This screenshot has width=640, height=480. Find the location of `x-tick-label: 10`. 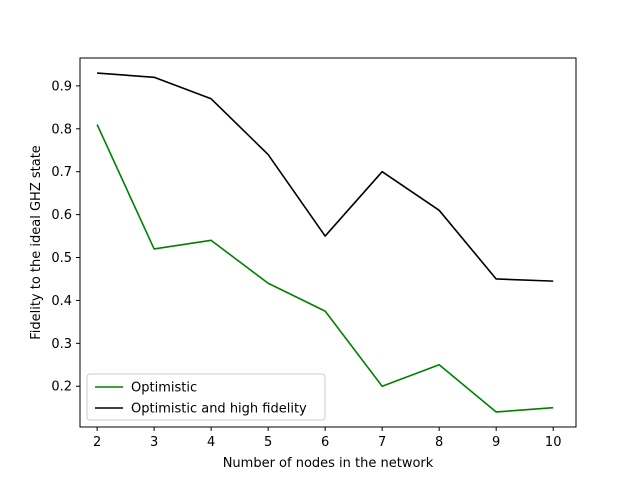

x-tick-label: 10 is located at coordinates (553, 442).